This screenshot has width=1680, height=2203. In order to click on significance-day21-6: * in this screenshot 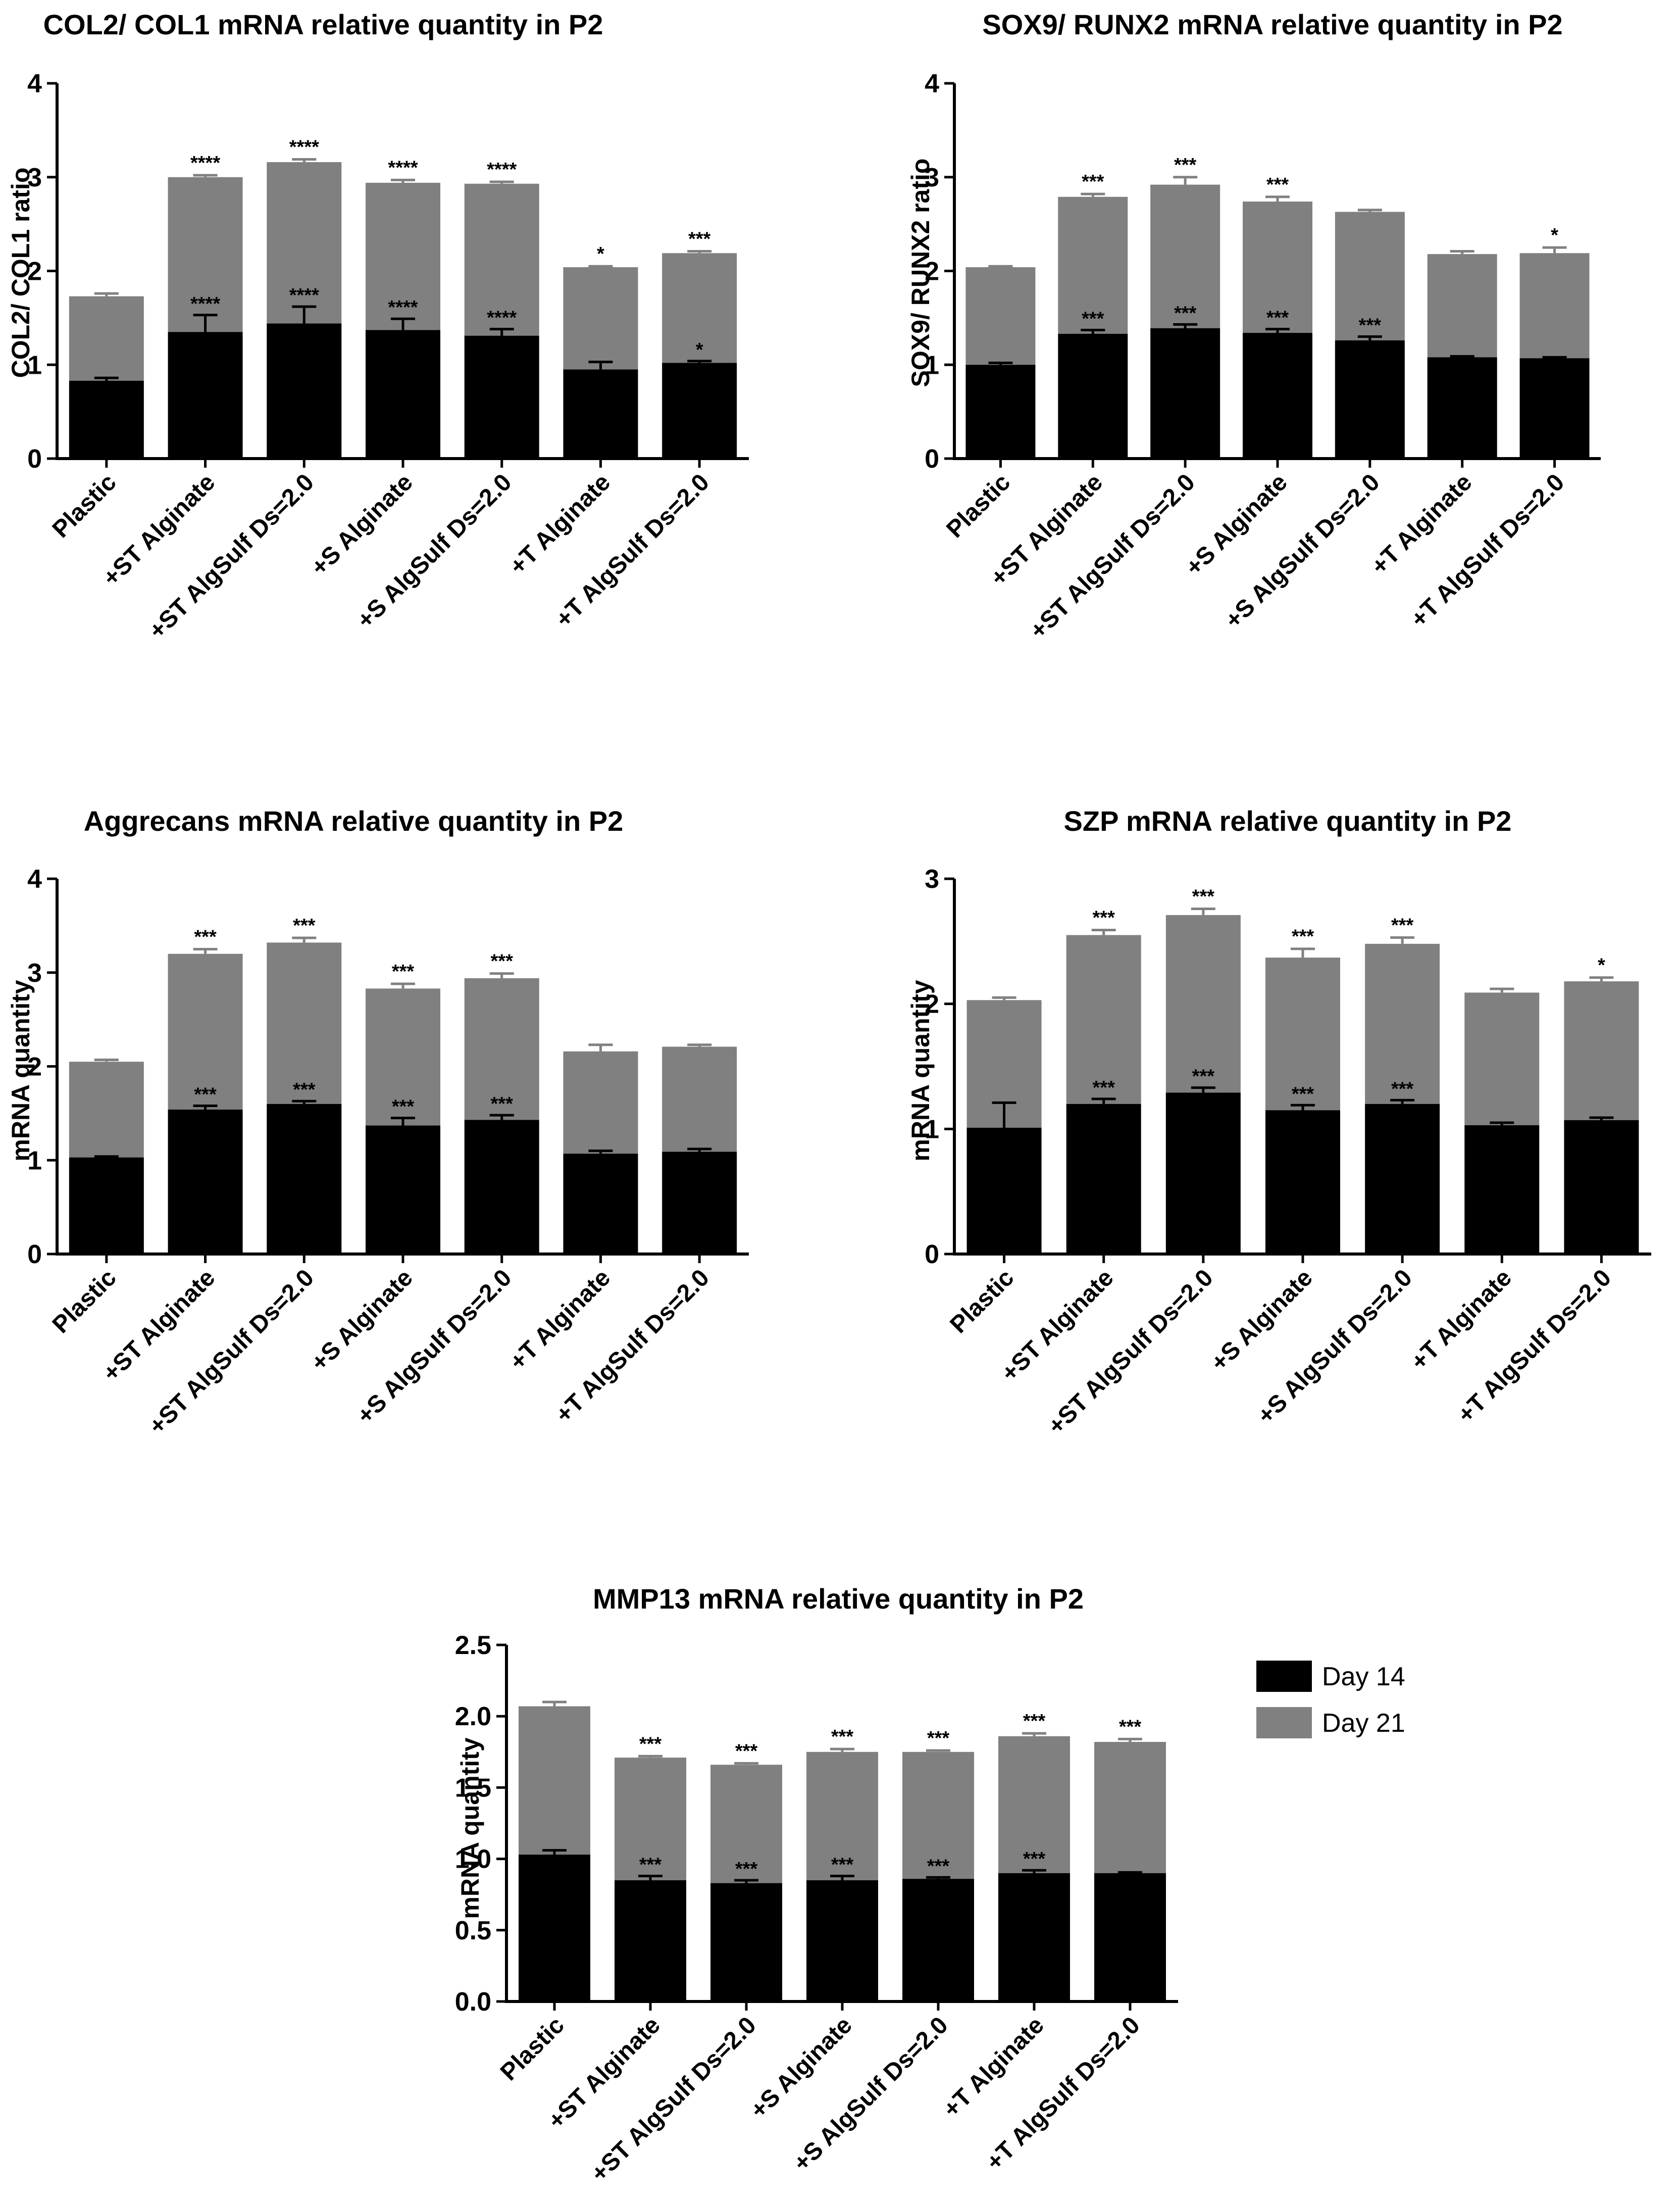, I will do `click(1554, 236)`.